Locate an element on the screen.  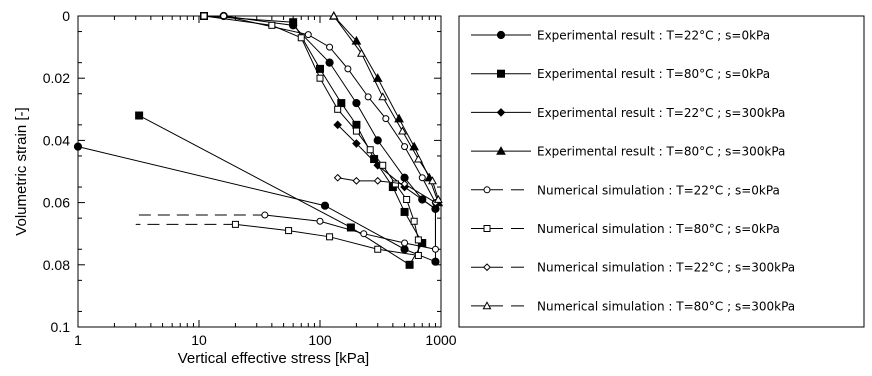
legend-entry: Experimental result : T=22°C ; s=0kPa is located at coordinates (620, 36).